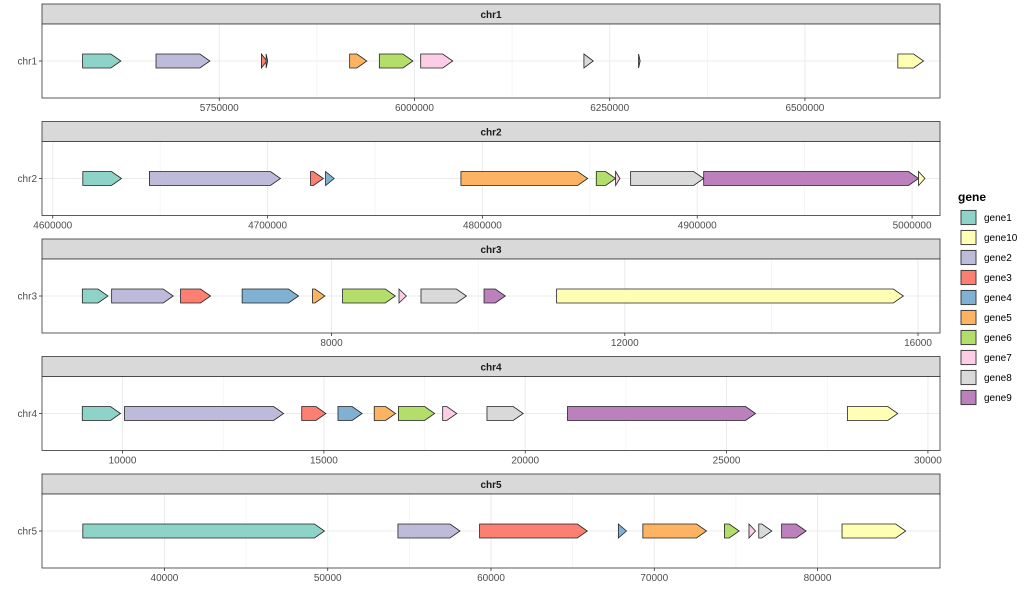 Image resolution: width=1024 pixels, height=591 pixels. What do you see at coordinates (625, 343) in the screenshot?
I see `x-tick-label: 12000` at bounding box center [625, 343].